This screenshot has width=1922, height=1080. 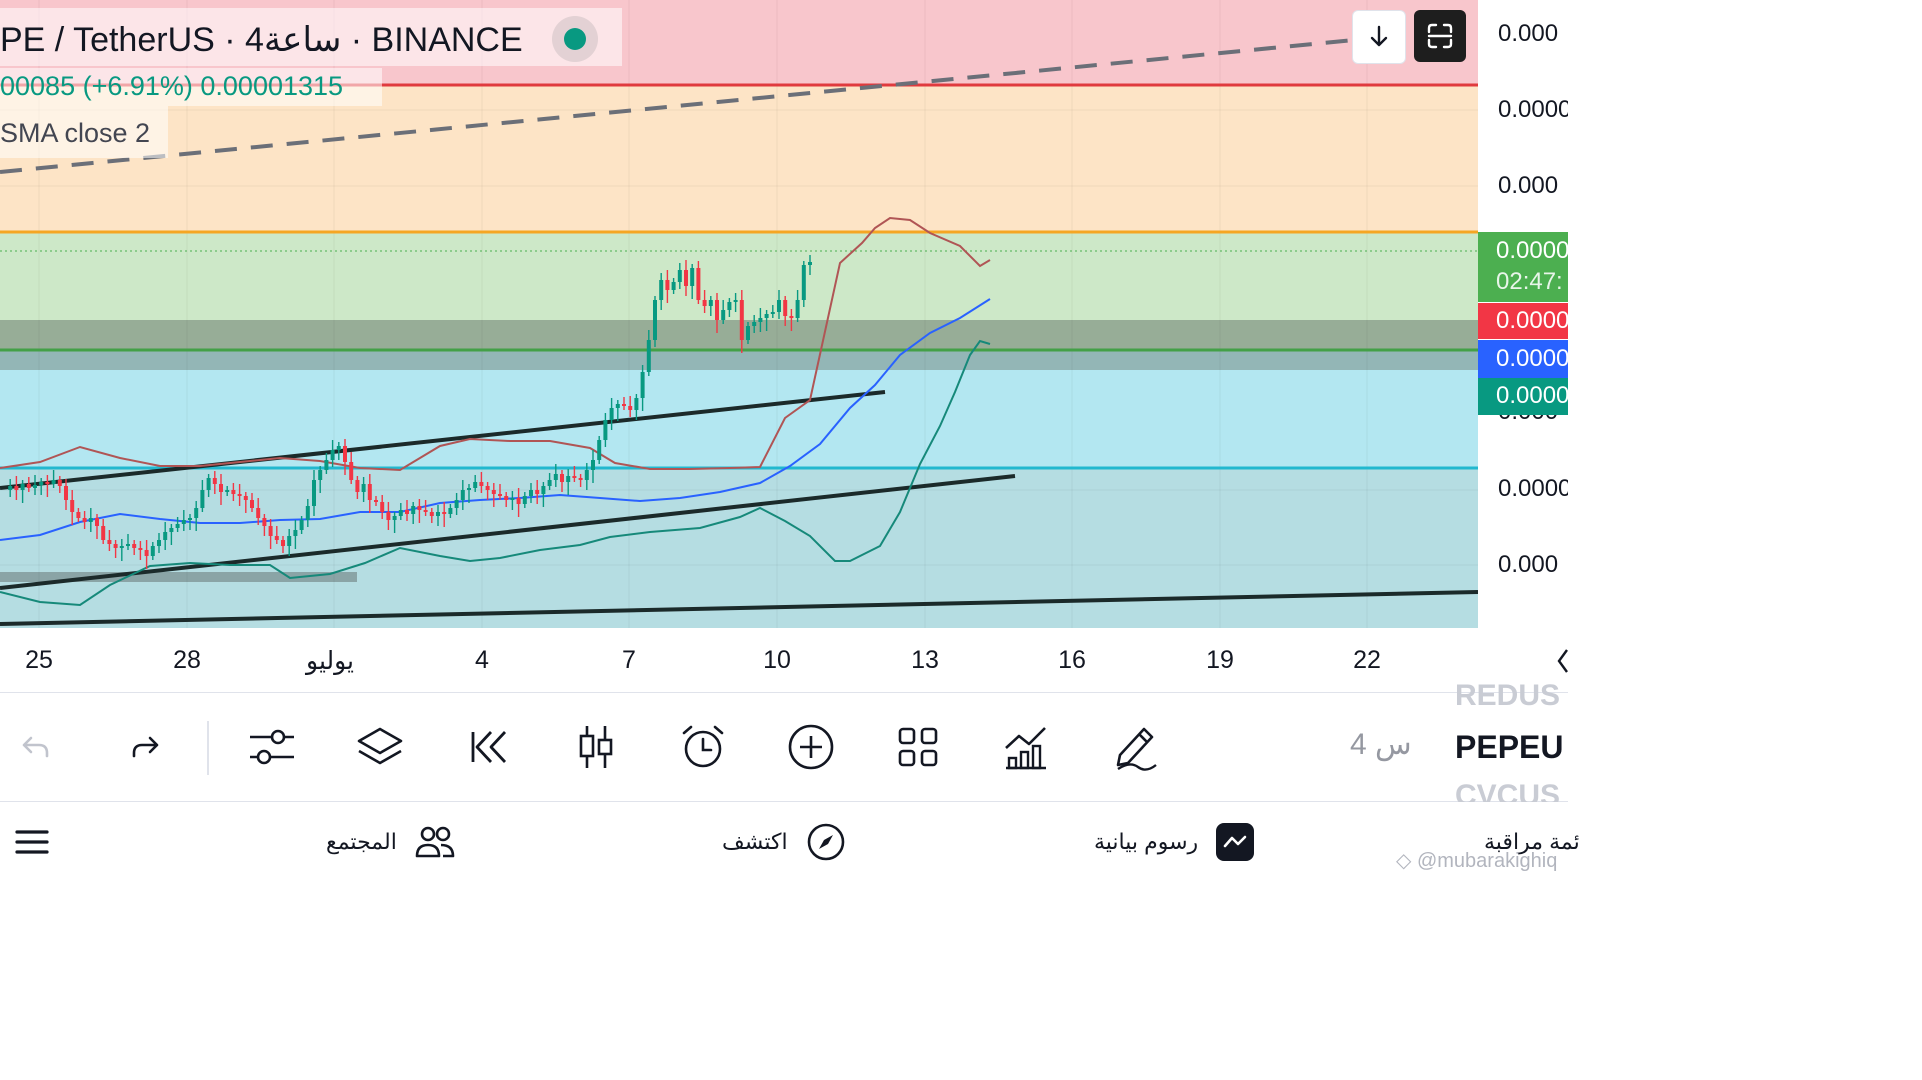 I want to click on channel-upper-line, so click(x=443, y=440).